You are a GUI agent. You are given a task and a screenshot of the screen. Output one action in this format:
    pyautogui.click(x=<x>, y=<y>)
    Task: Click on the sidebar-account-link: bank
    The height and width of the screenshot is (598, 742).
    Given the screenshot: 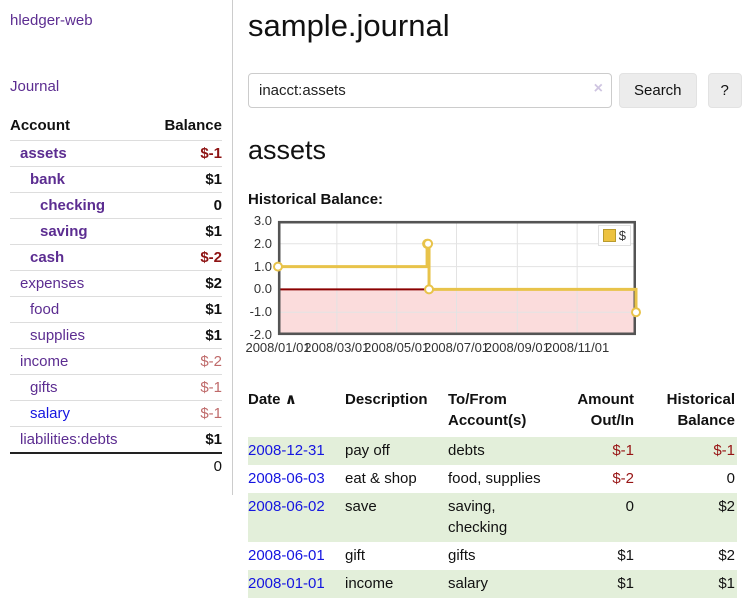 What is the action you would take?
    pyautogui.click(x=48, y=179)
    